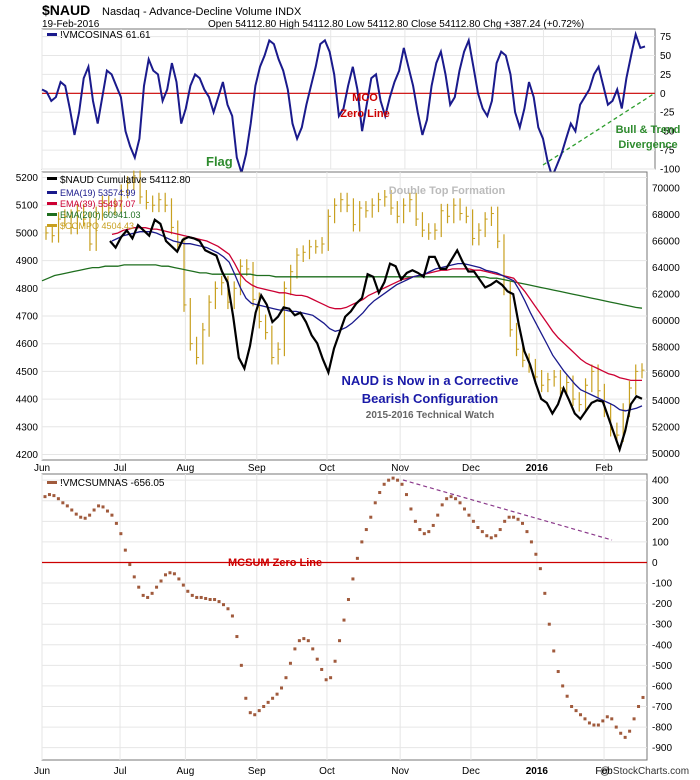 The height and width of the screenshot is (780, 700). I want to click on price-x-tick: Nov, so click(400, 468).